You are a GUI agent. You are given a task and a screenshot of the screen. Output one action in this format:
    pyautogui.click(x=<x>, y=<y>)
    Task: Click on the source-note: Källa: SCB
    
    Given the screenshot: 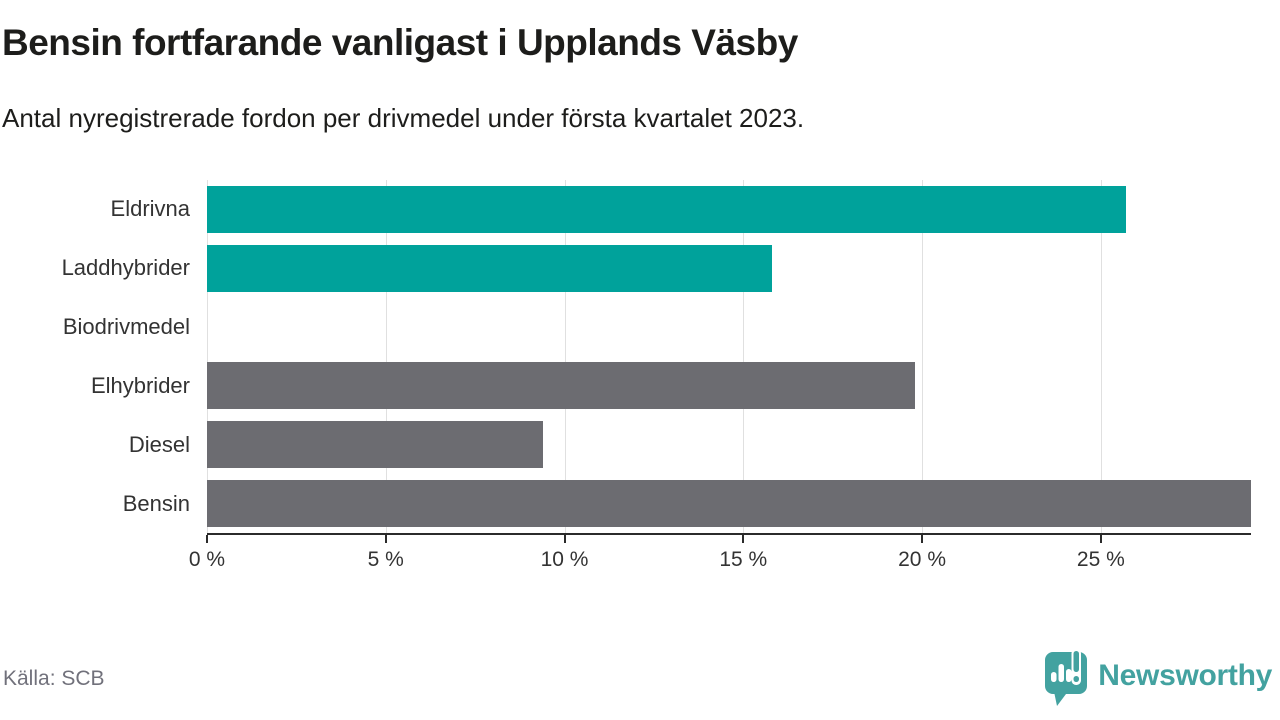 What is the action you would take?
    pyautogui.click(x=54, y=678)
    